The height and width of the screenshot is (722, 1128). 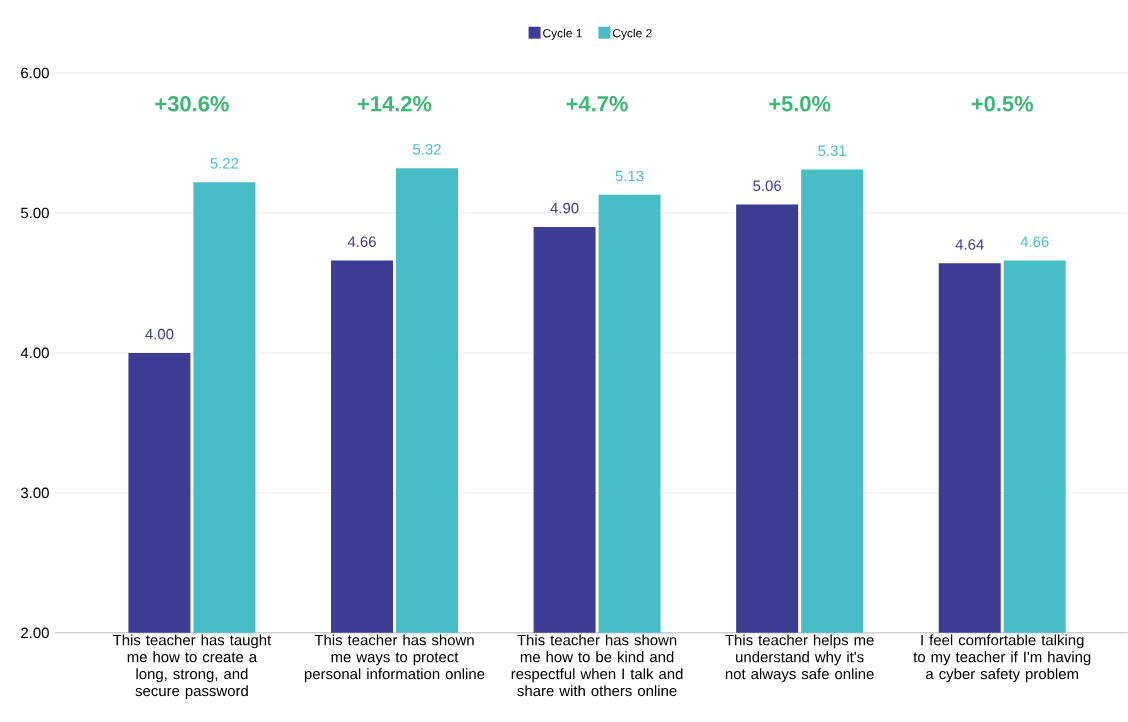 I want to click on annotation: +30.6%, so click(x=192, y=104).